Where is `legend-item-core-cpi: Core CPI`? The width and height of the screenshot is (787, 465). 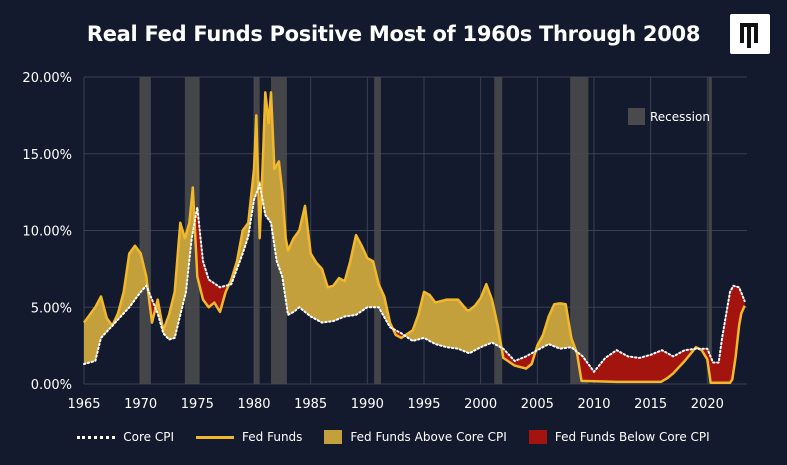 legend-item-core-cpi: Core CPI is located at coordinates (125, 437).